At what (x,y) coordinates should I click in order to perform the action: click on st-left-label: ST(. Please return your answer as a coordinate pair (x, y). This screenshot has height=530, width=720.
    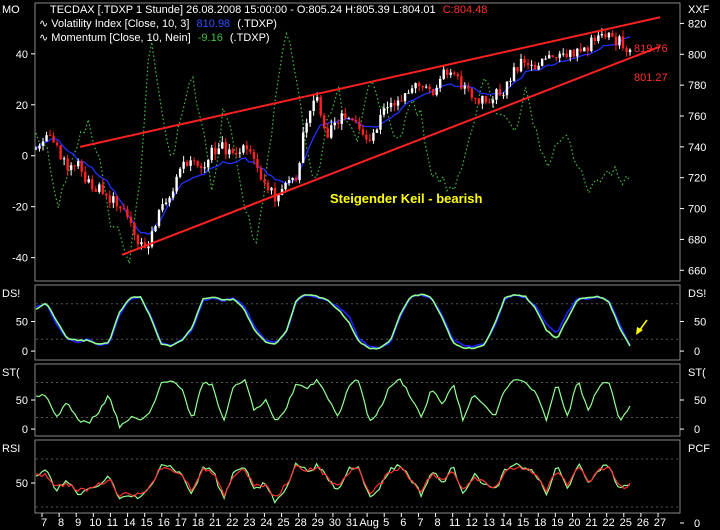
    Looking at the image, I should click on (11, 373).